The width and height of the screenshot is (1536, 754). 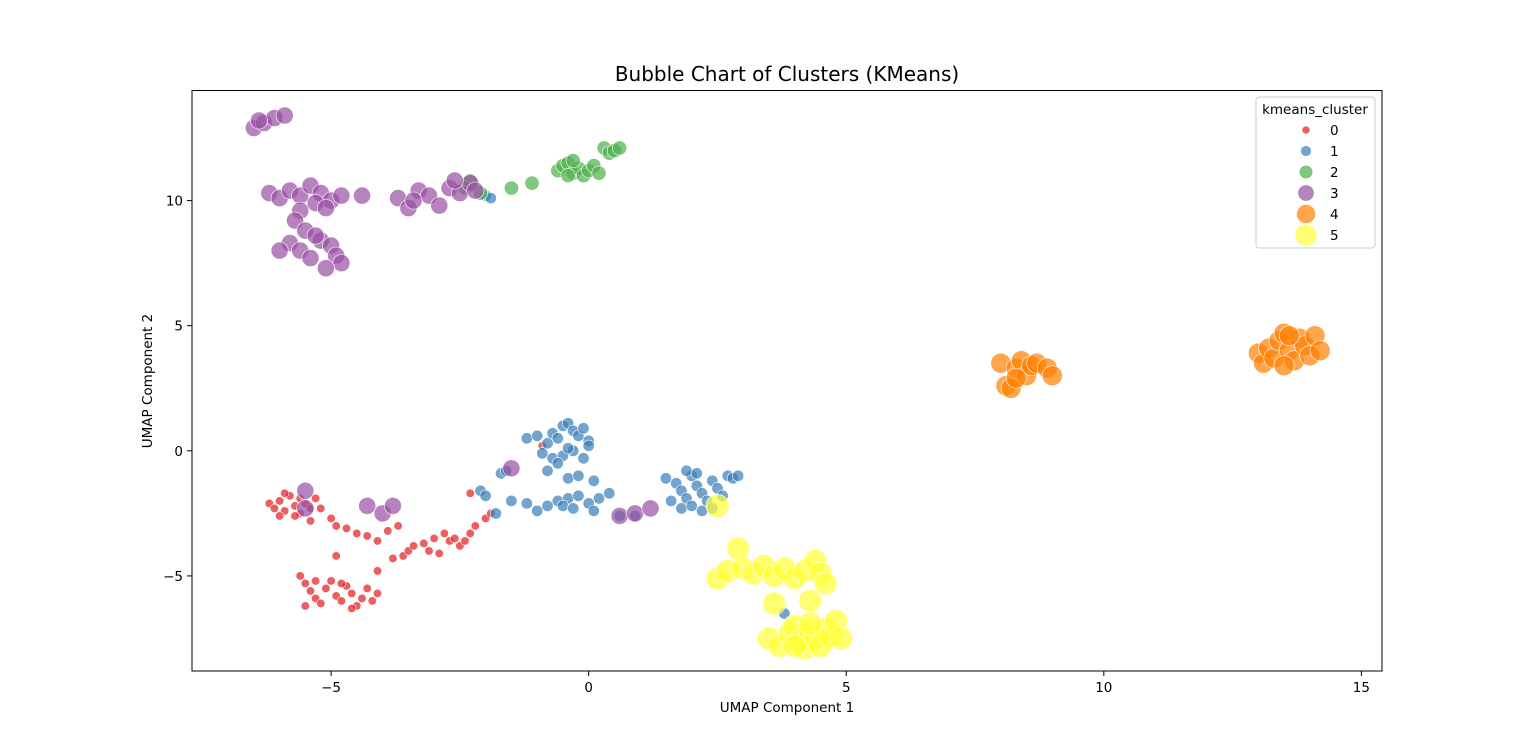 What do you see at coordinates (178, 452) in the screenshot?
I see `y-tick-label: 0` at bounding box center [178, 452].